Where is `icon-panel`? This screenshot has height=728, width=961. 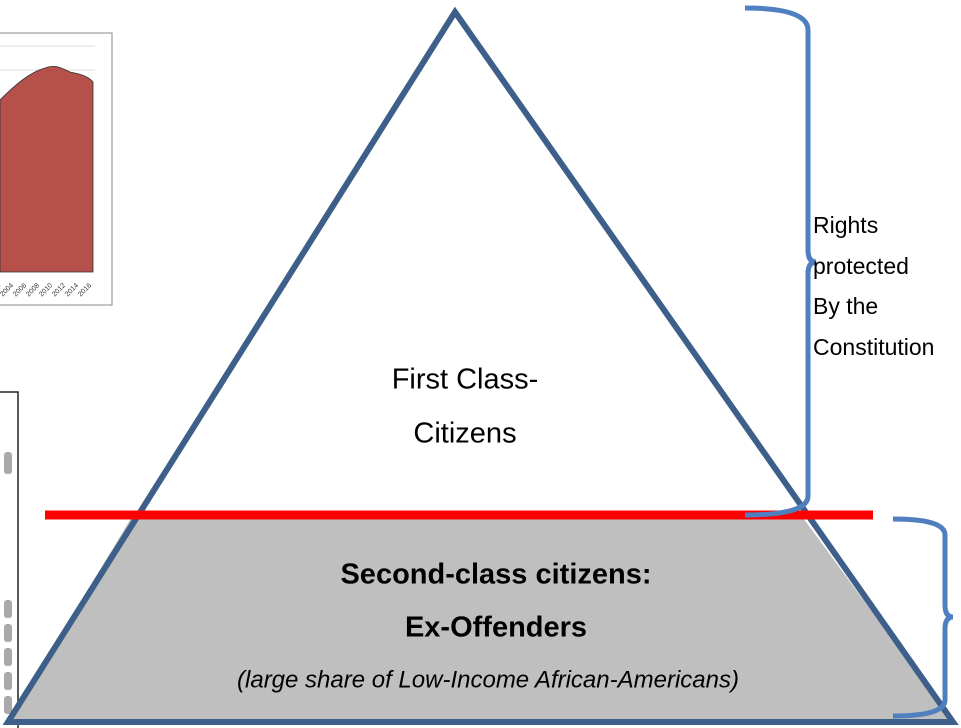 icon-panel is located at coordinates (9, 559).